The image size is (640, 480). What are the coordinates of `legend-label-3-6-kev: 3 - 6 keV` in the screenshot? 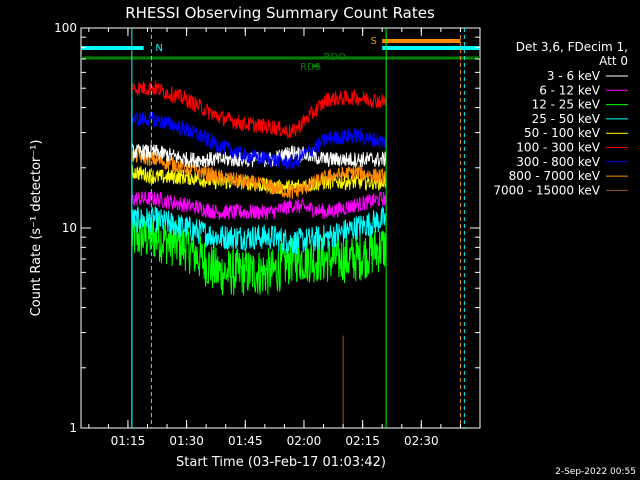 It's located at (574, 76).